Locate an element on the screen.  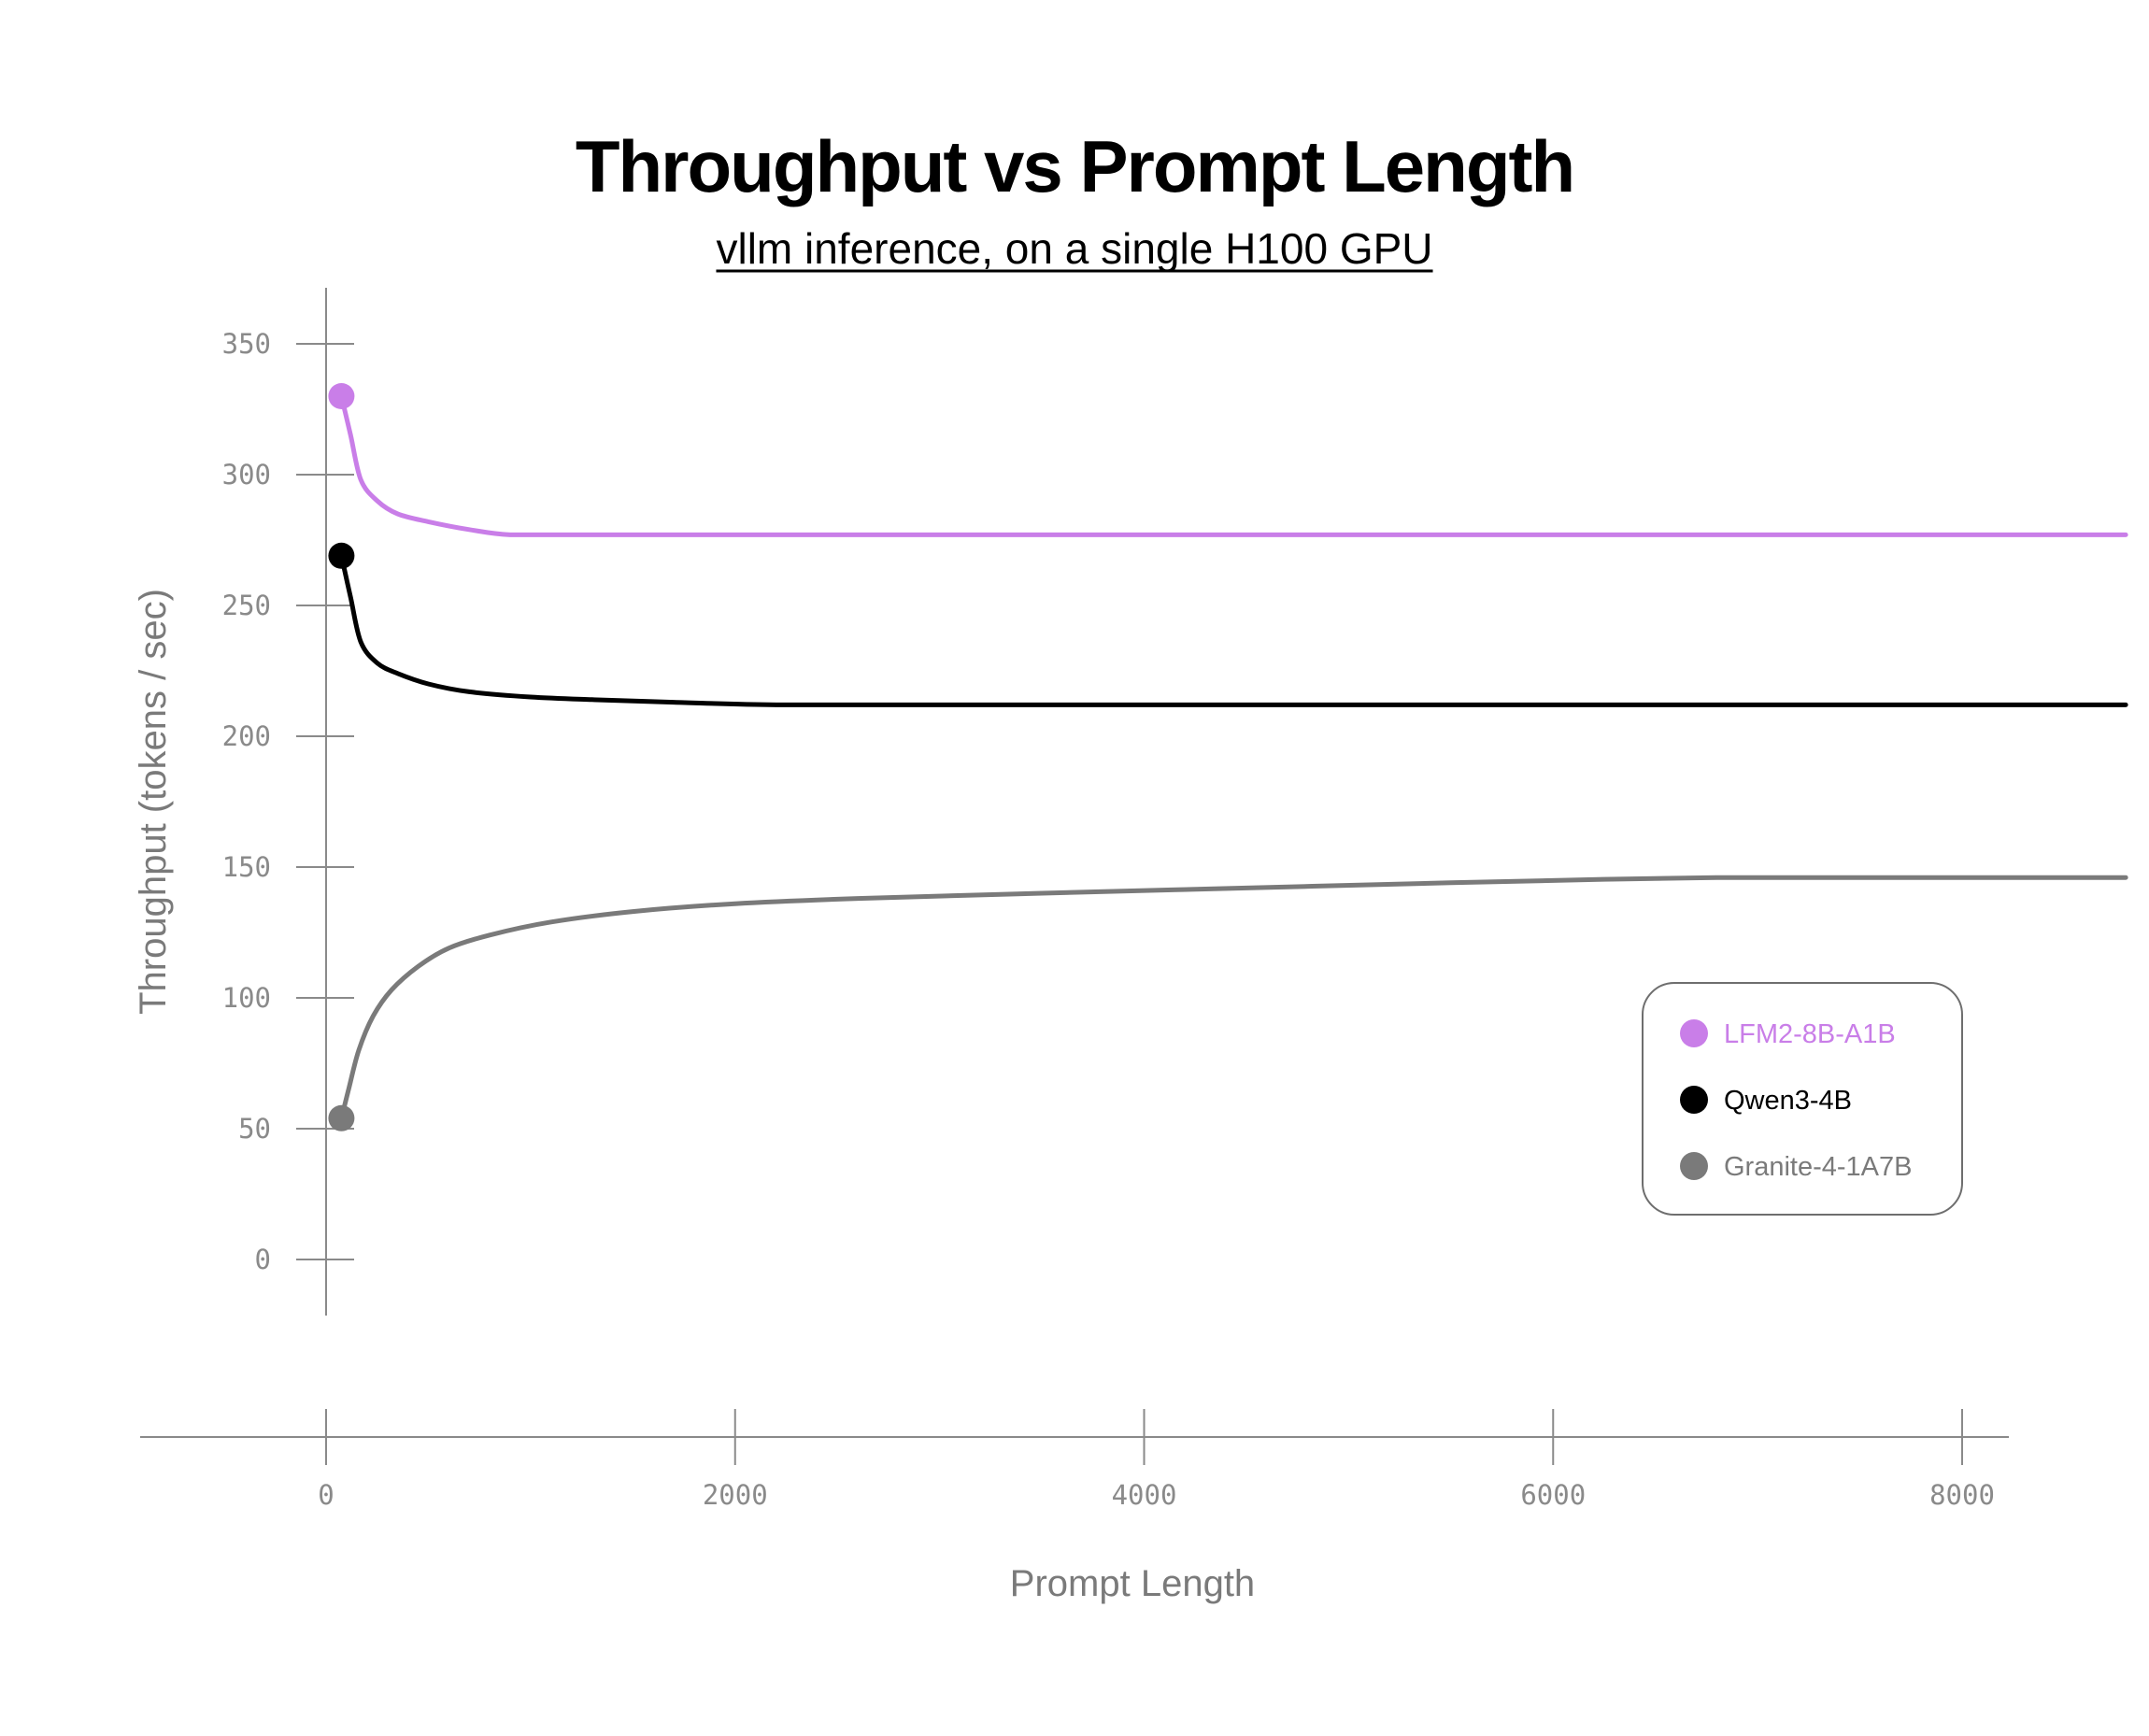
legend-label: Granite-4-1A7B is located at coordinates (1819, 1167).